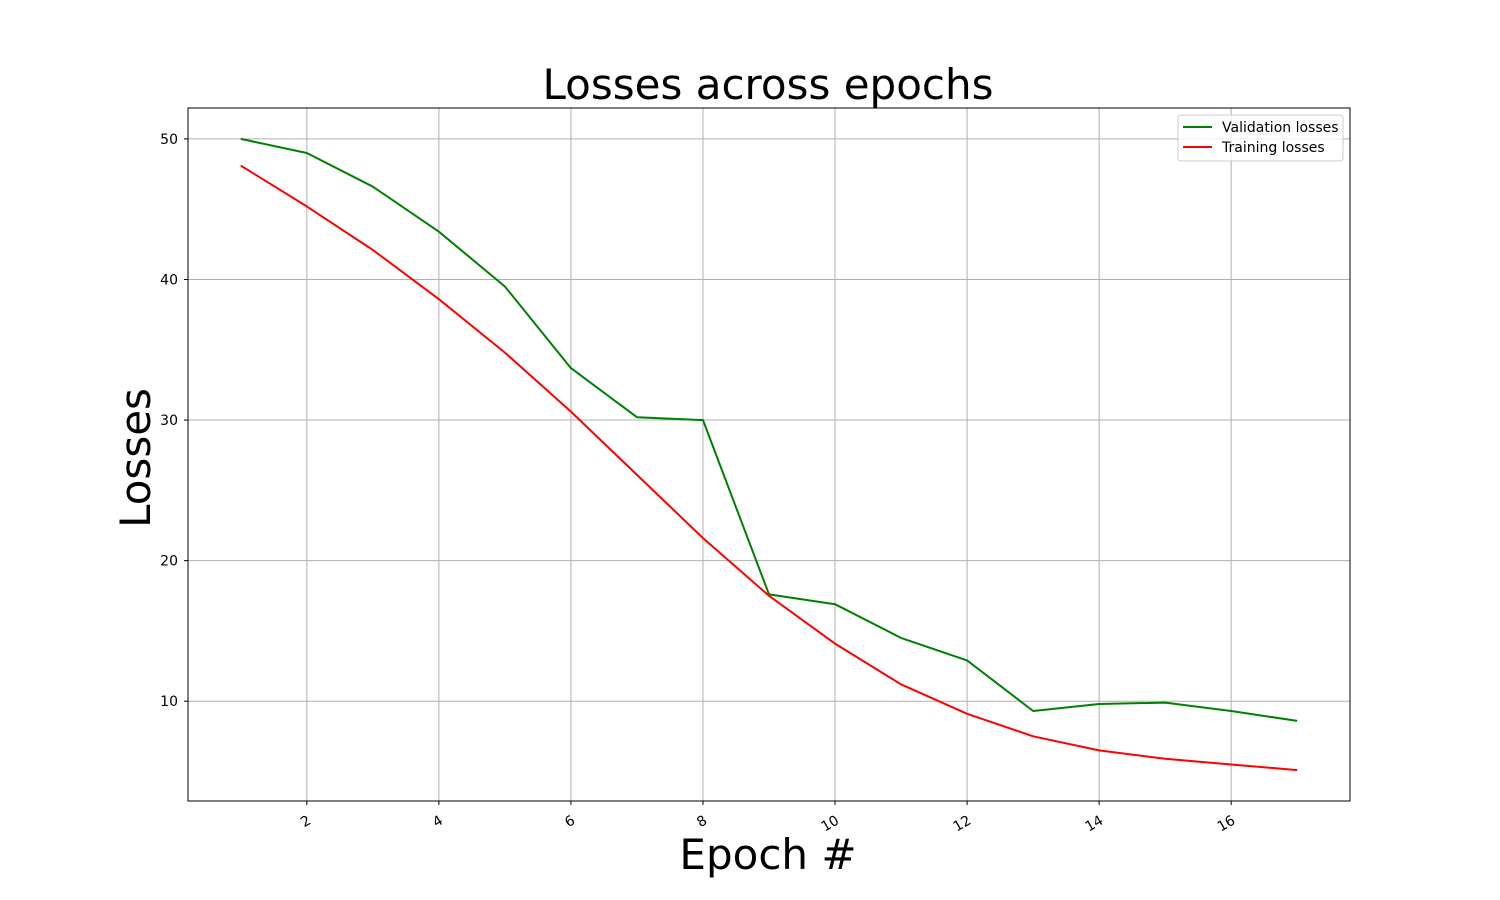 Image resolution: width=1500 pixels, height=900 pixels. I want to click on y-tick-label: 40, so click(169, 280).